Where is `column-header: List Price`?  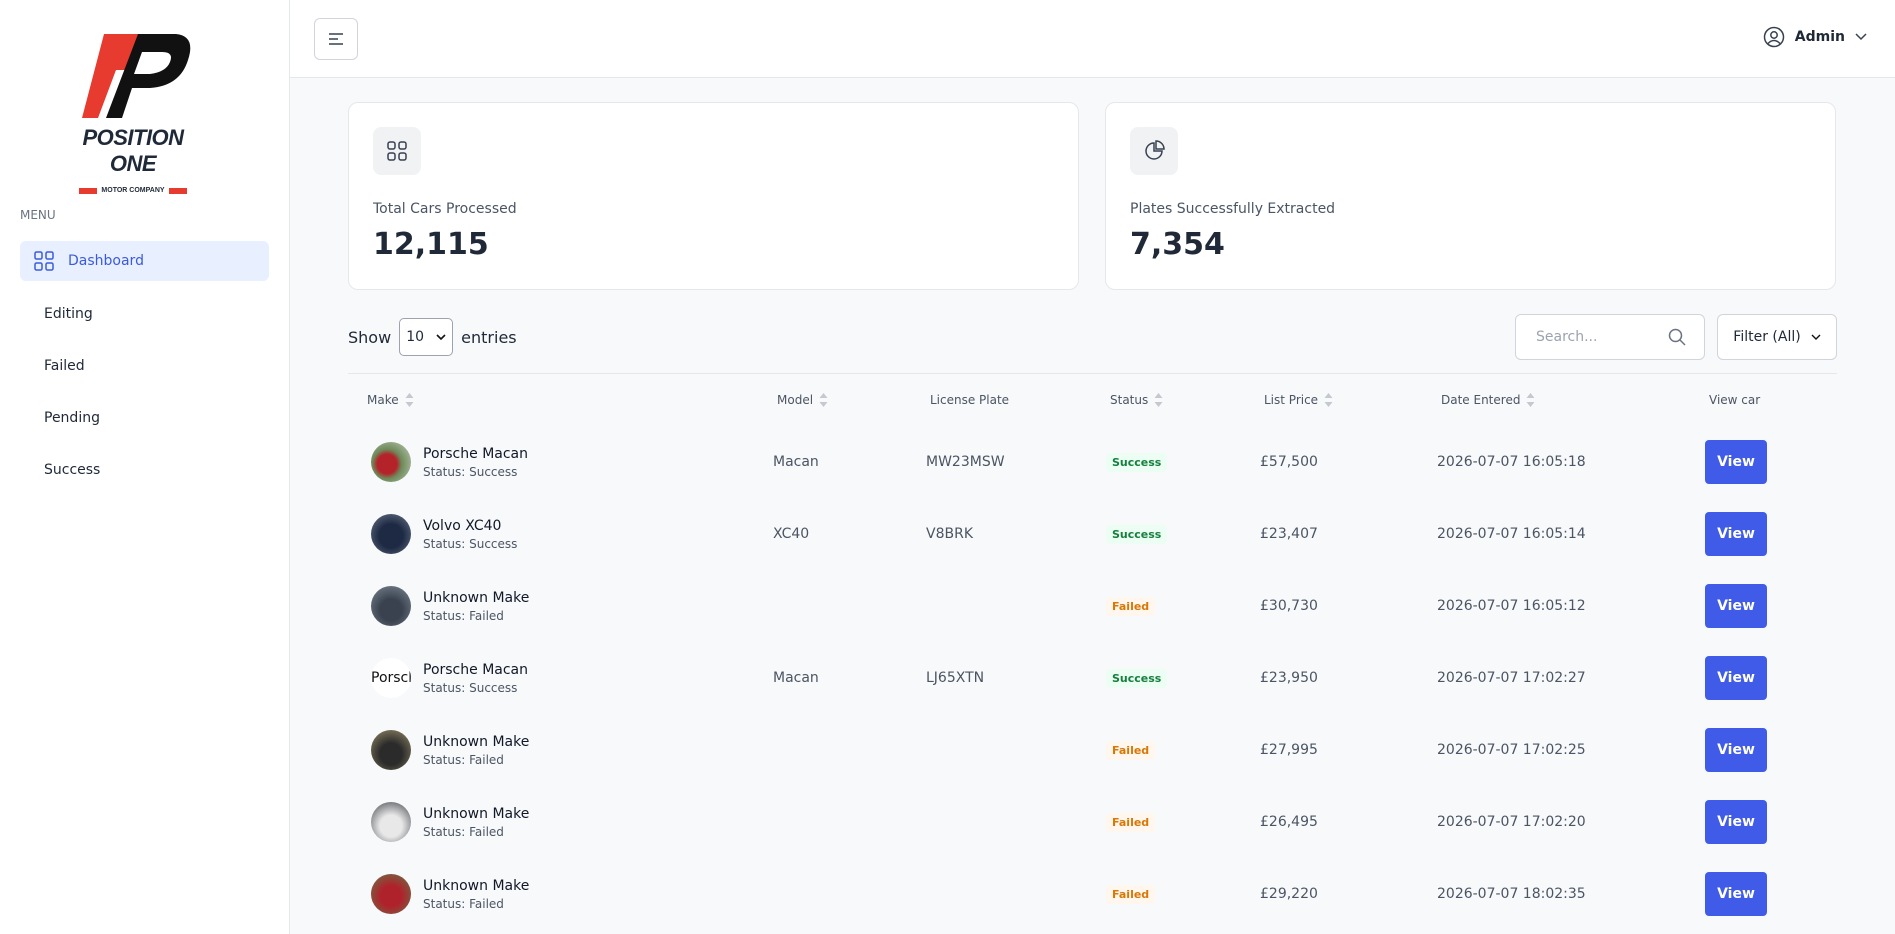
column-header: List Price is located at coordinates (1333, 400).